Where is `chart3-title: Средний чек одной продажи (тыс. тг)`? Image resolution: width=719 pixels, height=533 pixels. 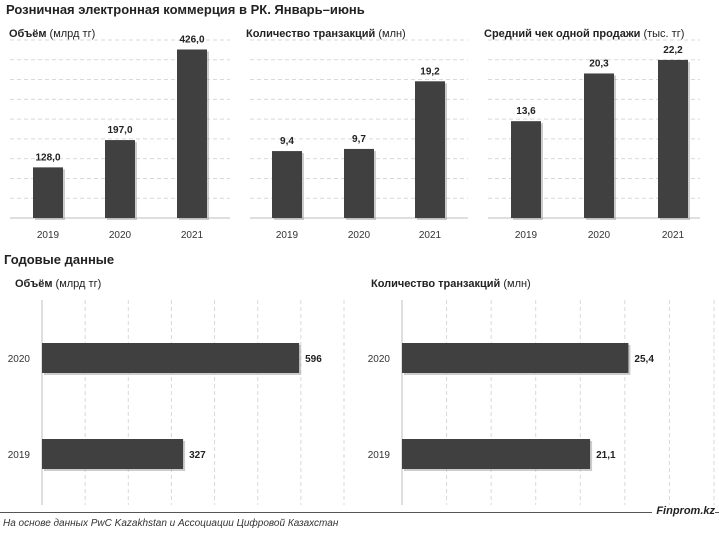
chart3-title: Средний чек одной продажи (тыс. тг) is located at coordinates (584, 34).